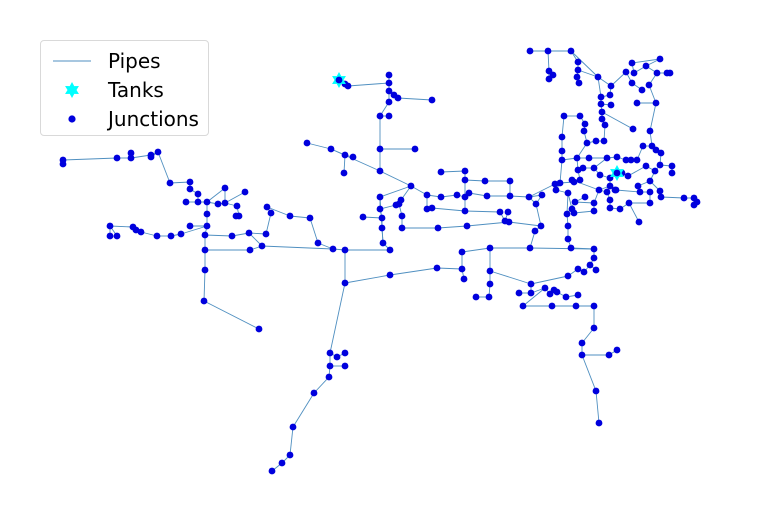 The width and height of the screenshot is (757, 522). I want to click on legend: Pipes Tanks Junctions, so click(124, 88).